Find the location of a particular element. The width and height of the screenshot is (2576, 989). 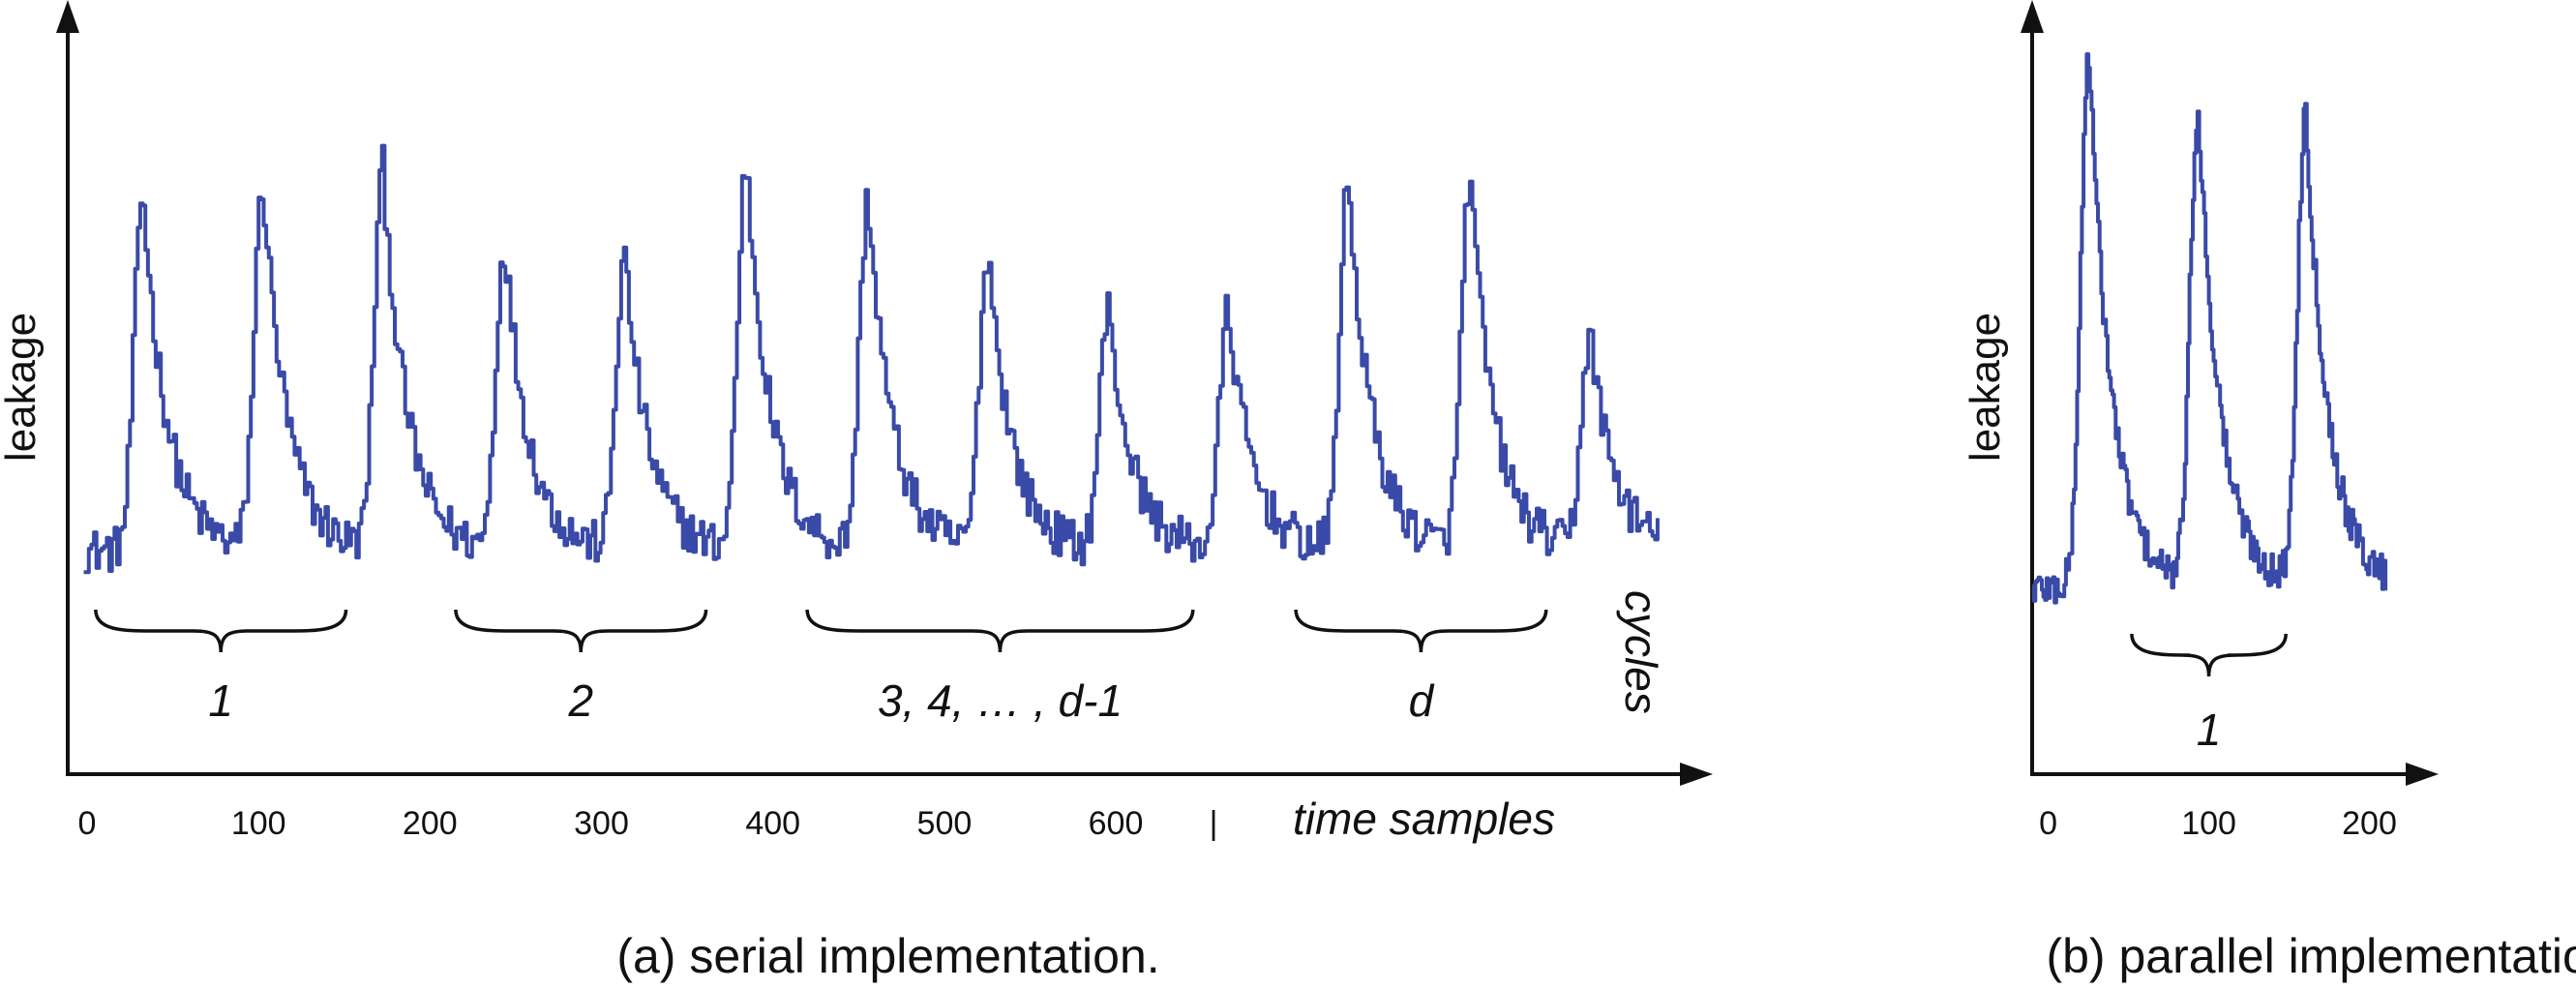

panel-b-y-axis-arrowhead is located at coordinates (2033, 16).